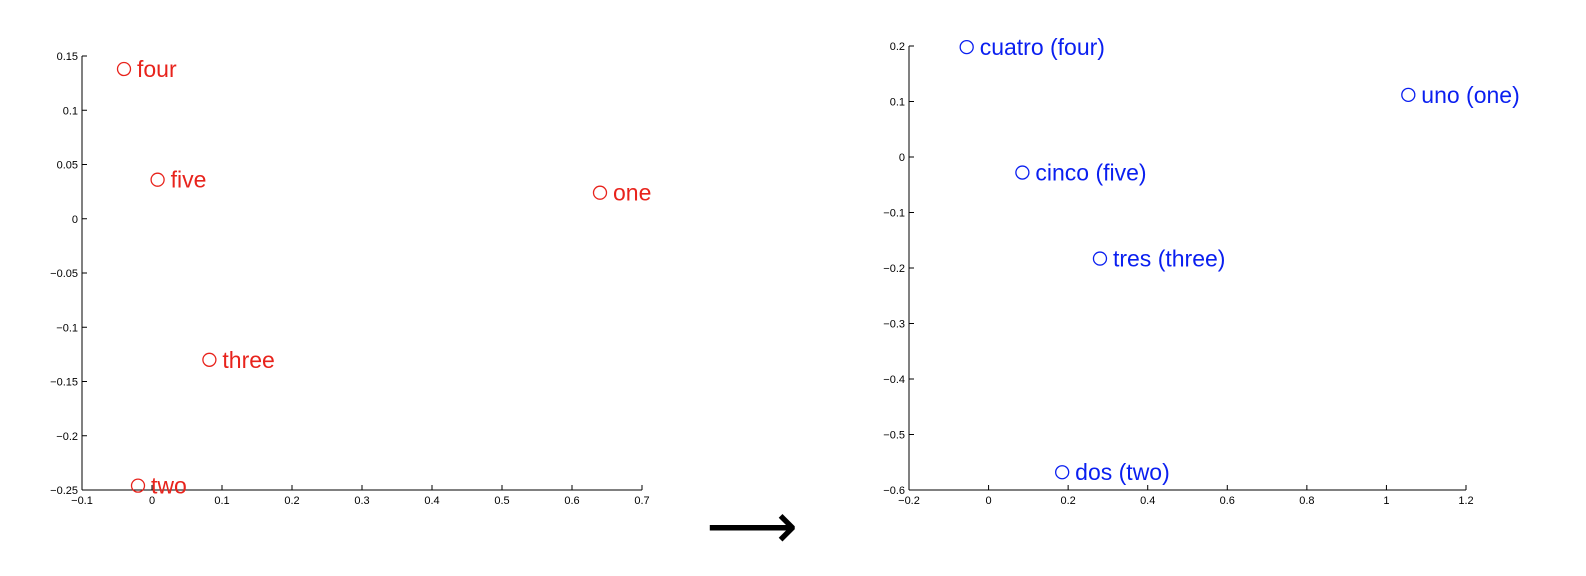 The image size is (1586, 576). What do you see at coordinates (64, 491) in the screenshot?
I see `y-tick-label: −0.25` at bounding box center [64, 491].